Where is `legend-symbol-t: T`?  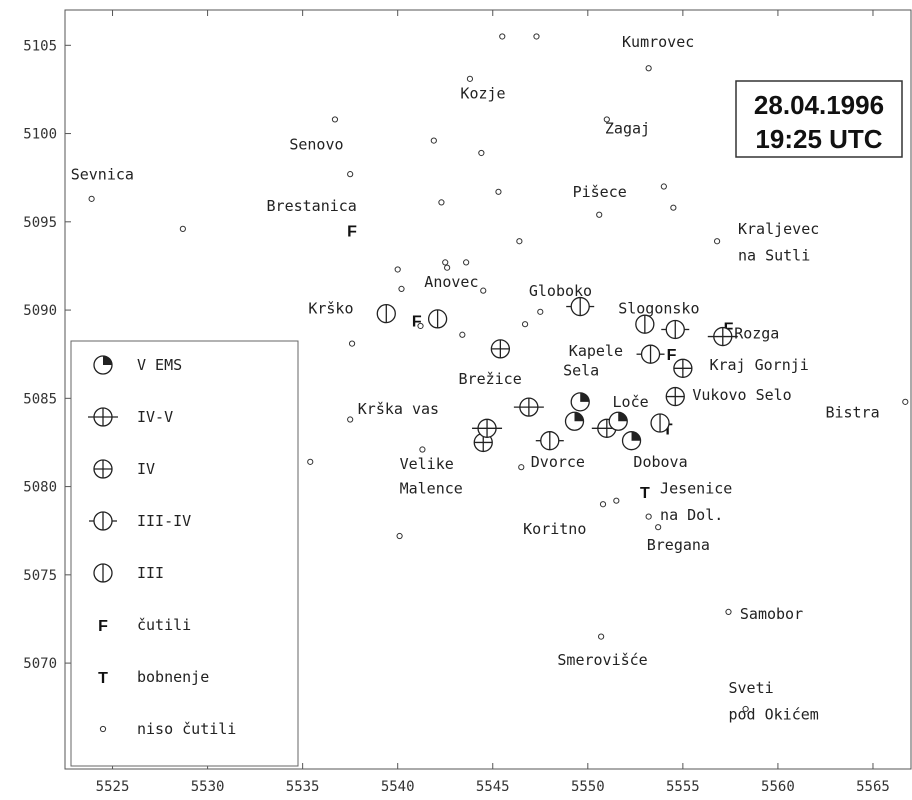 legend-symbol-t: T is located at coordinates (103, 678).